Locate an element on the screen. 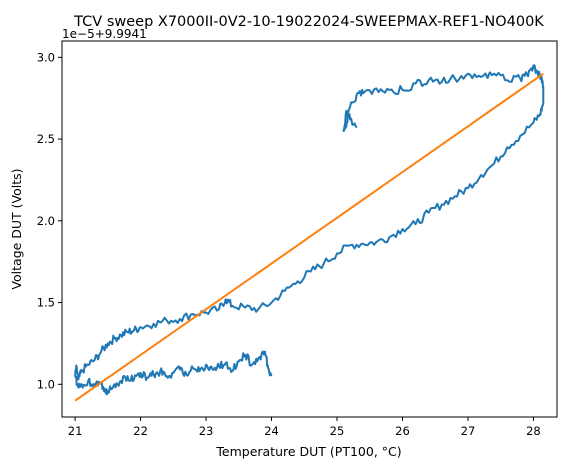 This screenshot has width=587, height=470. y-tick-label: 2.5 is located at coordinates (46, 139).